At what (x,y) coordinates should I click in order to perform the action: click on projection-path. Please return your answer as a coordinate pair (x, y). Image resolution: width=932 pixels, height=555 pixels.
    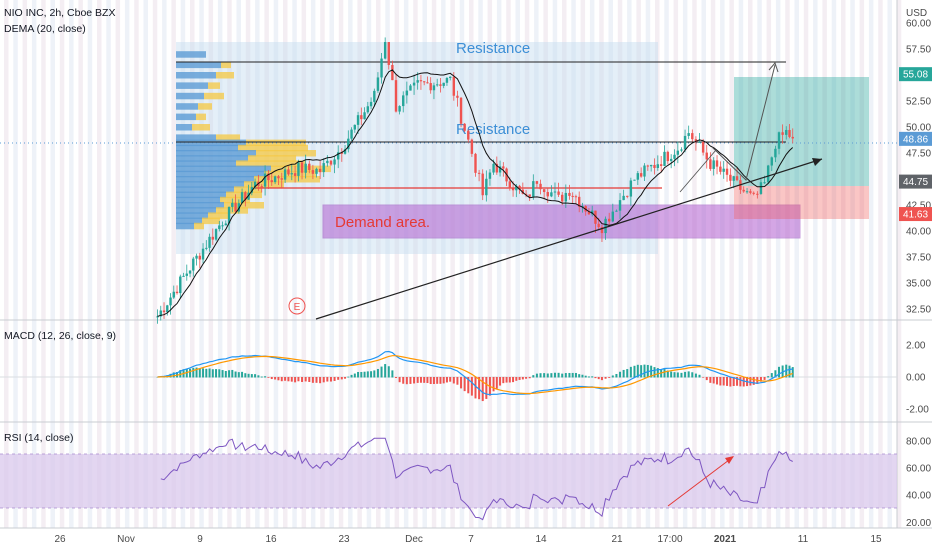
    Looking at the image, I should click on (743, 122).